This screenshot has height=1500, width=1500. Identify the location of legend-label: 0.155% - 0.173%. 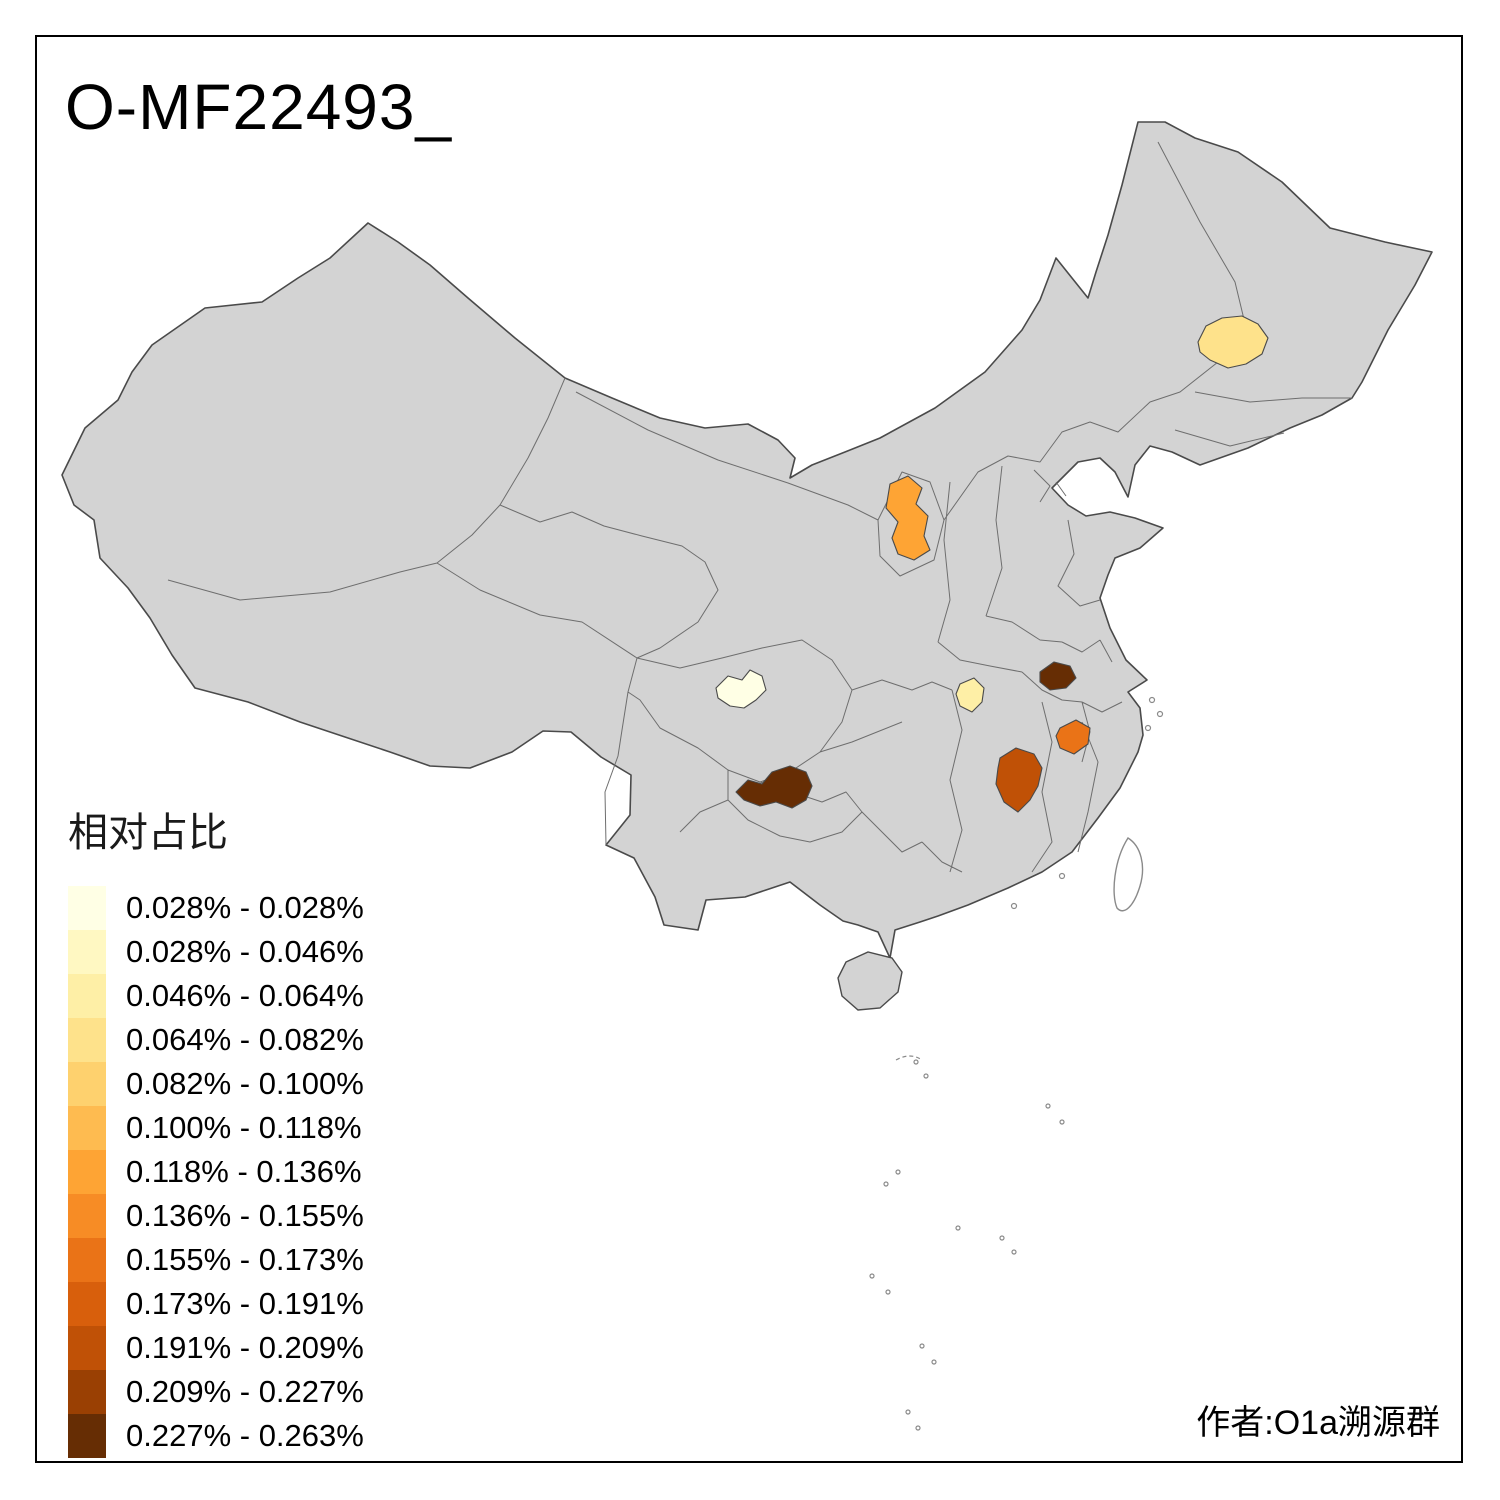
(245, 1259).